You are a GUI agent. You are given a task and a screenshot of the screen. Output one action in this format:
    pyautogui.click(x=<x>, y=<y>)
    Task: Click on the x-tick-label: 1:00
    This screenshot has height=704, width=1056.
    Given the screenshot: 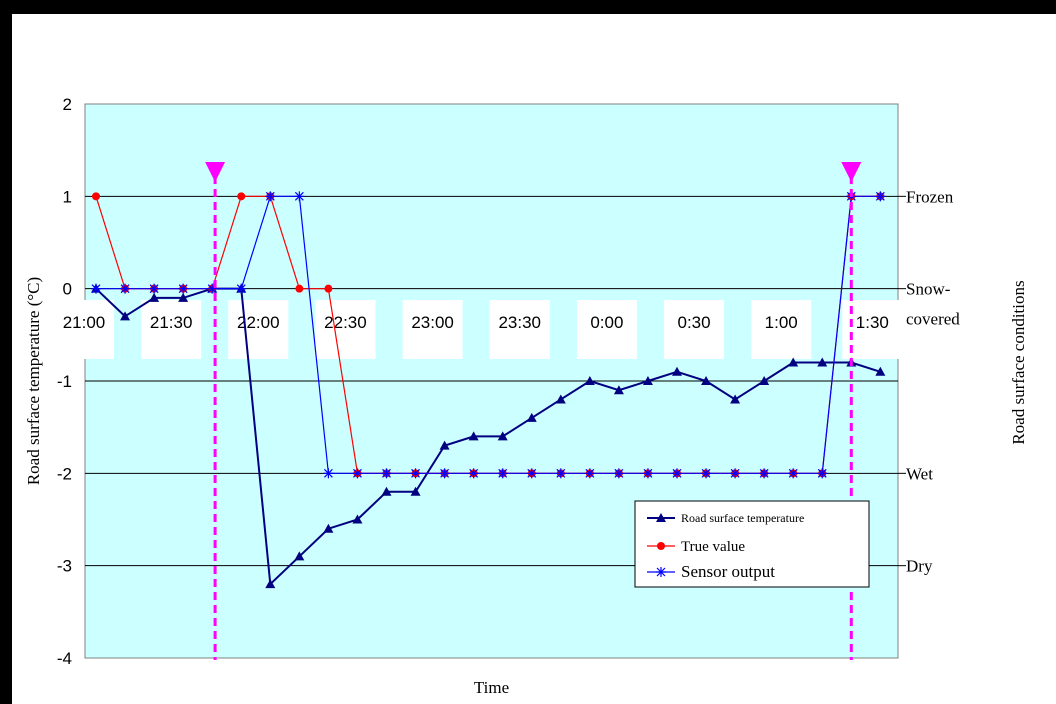 What is the action you would take?
    pyautogui.click(x=781, y=322)
    